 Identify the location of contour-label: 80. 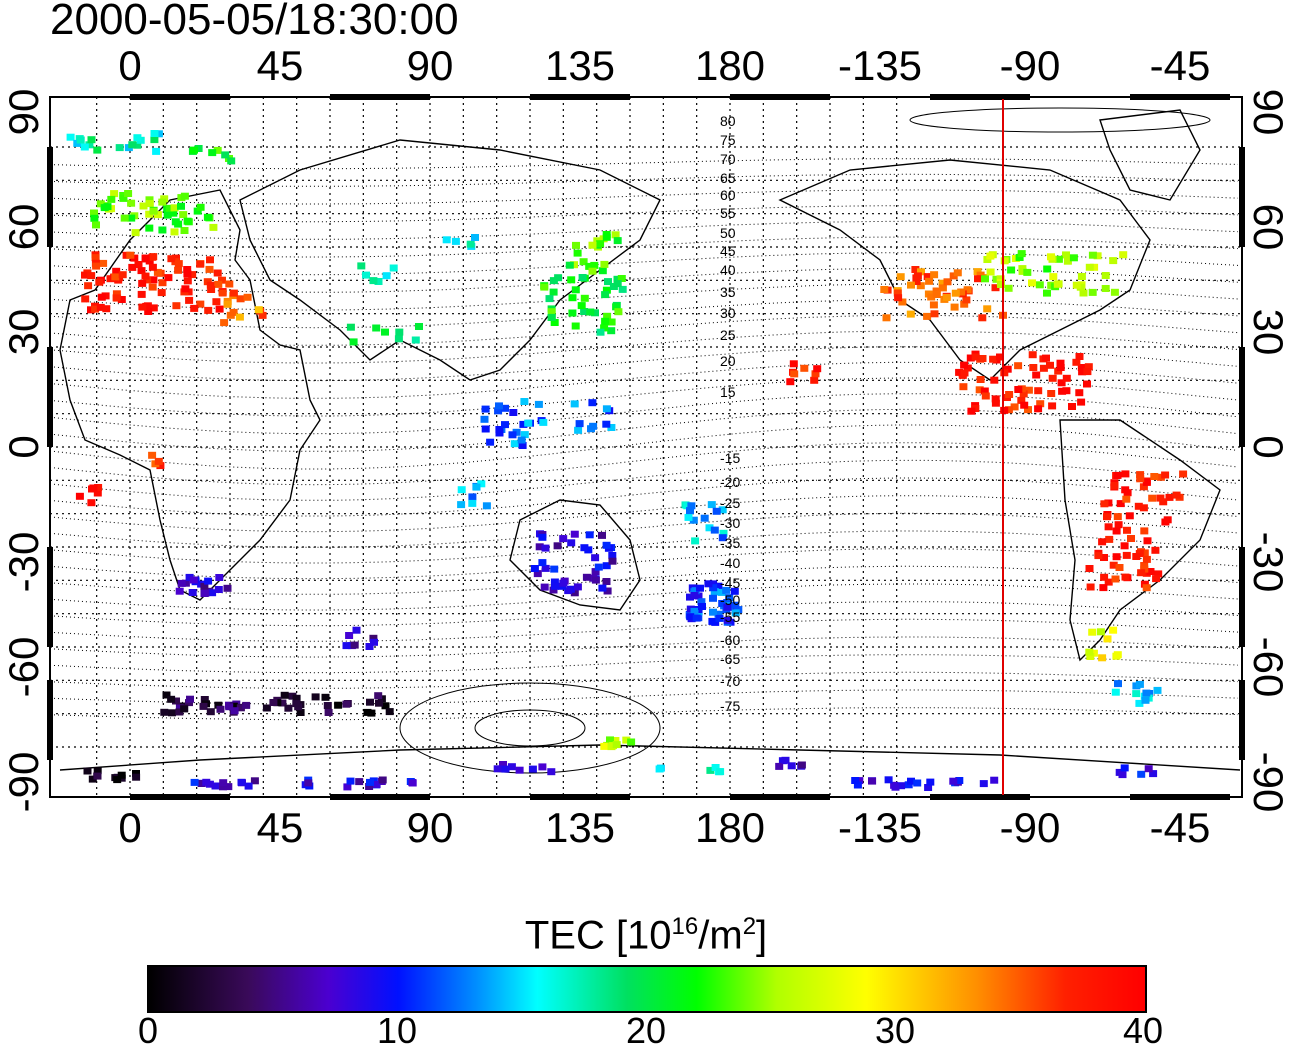
(728, 121).